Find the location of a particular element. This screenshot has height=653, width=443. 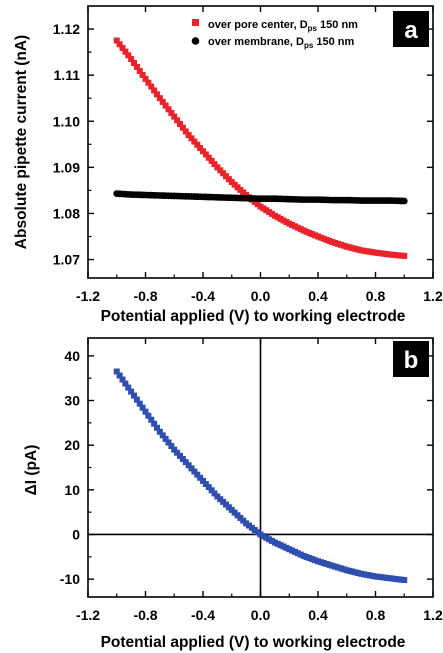

panel-a-y-axis-label: Absolute pipette current (nA) is located at coordinates (21, 142).